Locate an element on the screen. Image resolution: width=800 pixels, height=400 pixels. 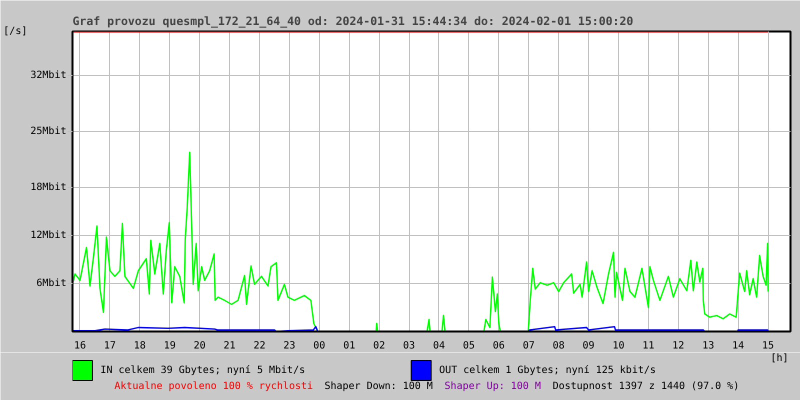
x-tick-label: 14 is located at coordinates (738, 346).